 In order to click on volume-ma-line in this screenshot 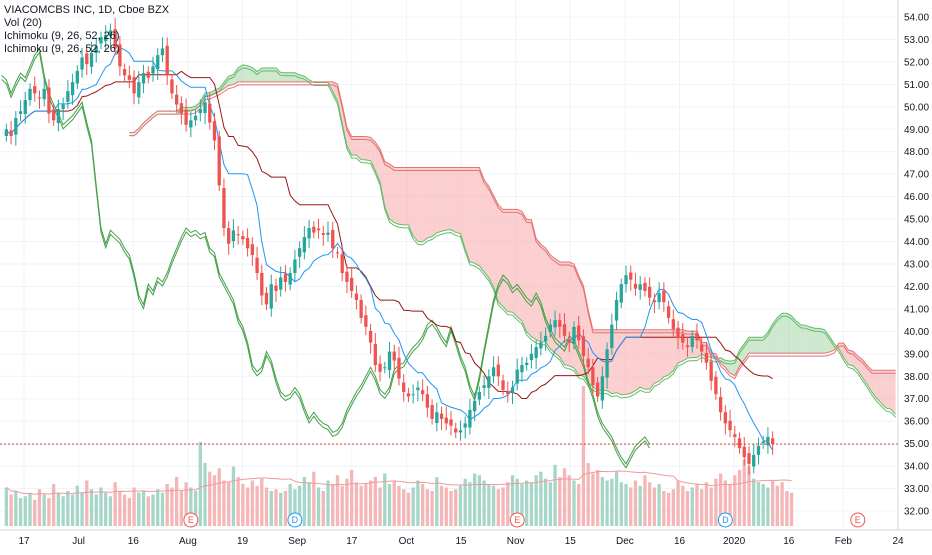, I will do `click(399, 482)`.